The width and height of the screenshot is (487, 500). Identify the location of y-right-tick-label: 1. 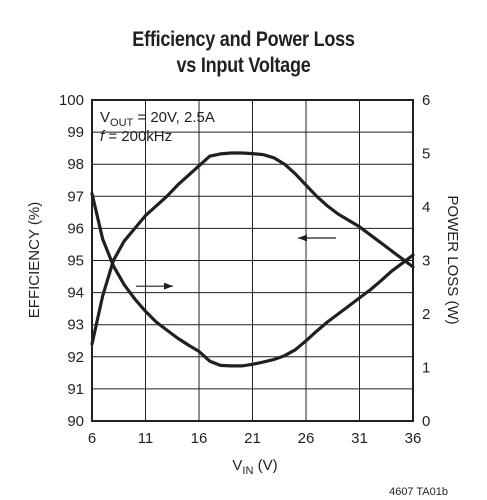
(426, 368).